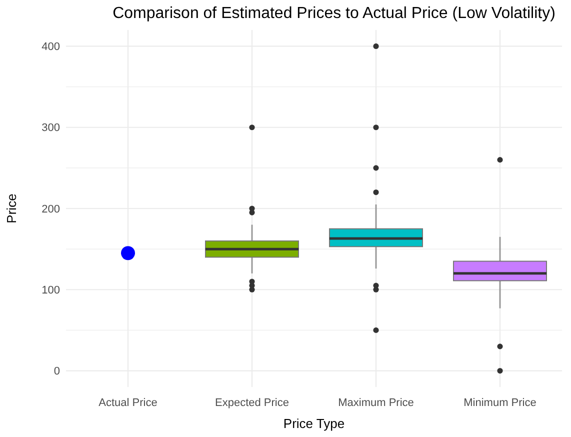 The height and width of the screenshot is (437, 571). I want to click on x-tick-label: Minimum Price, so click(500, 402).